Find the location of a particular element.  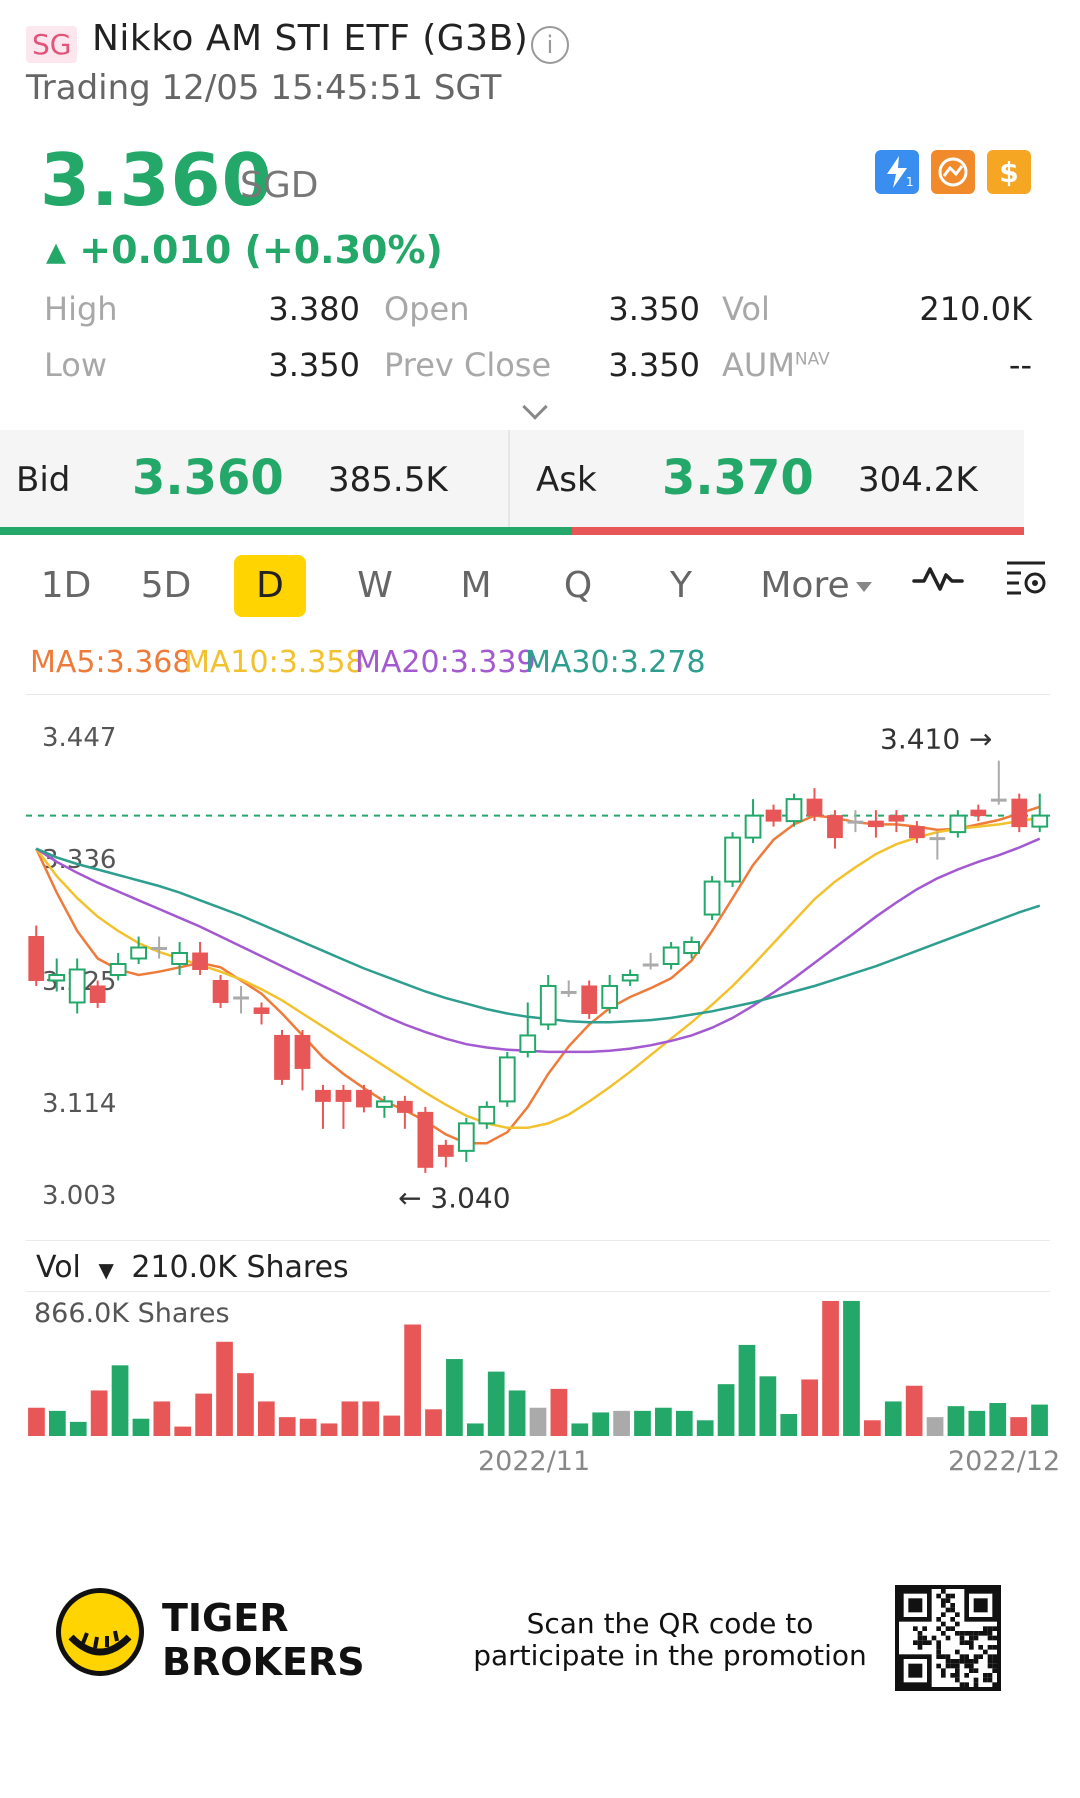

high-marker-label: 3.410 → is located at coordinates (936, 739).